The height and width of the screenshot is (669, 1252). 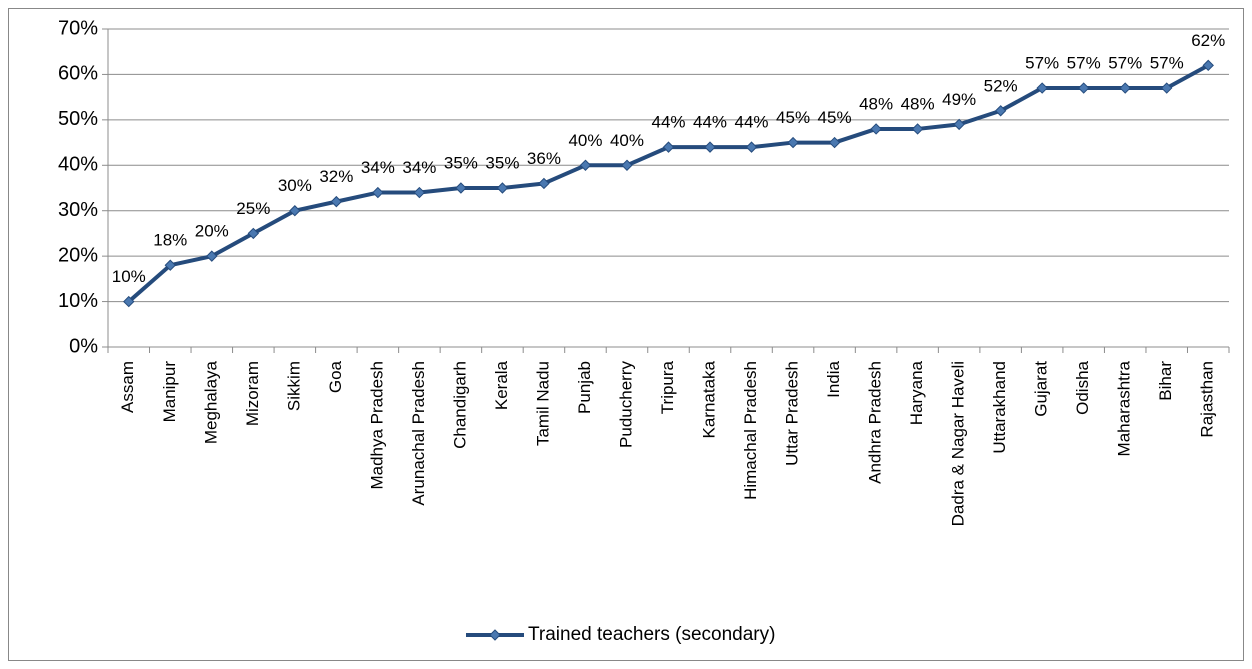 I want to click on x-tick-label: Rajasthan, so click(x=1207, y=399).